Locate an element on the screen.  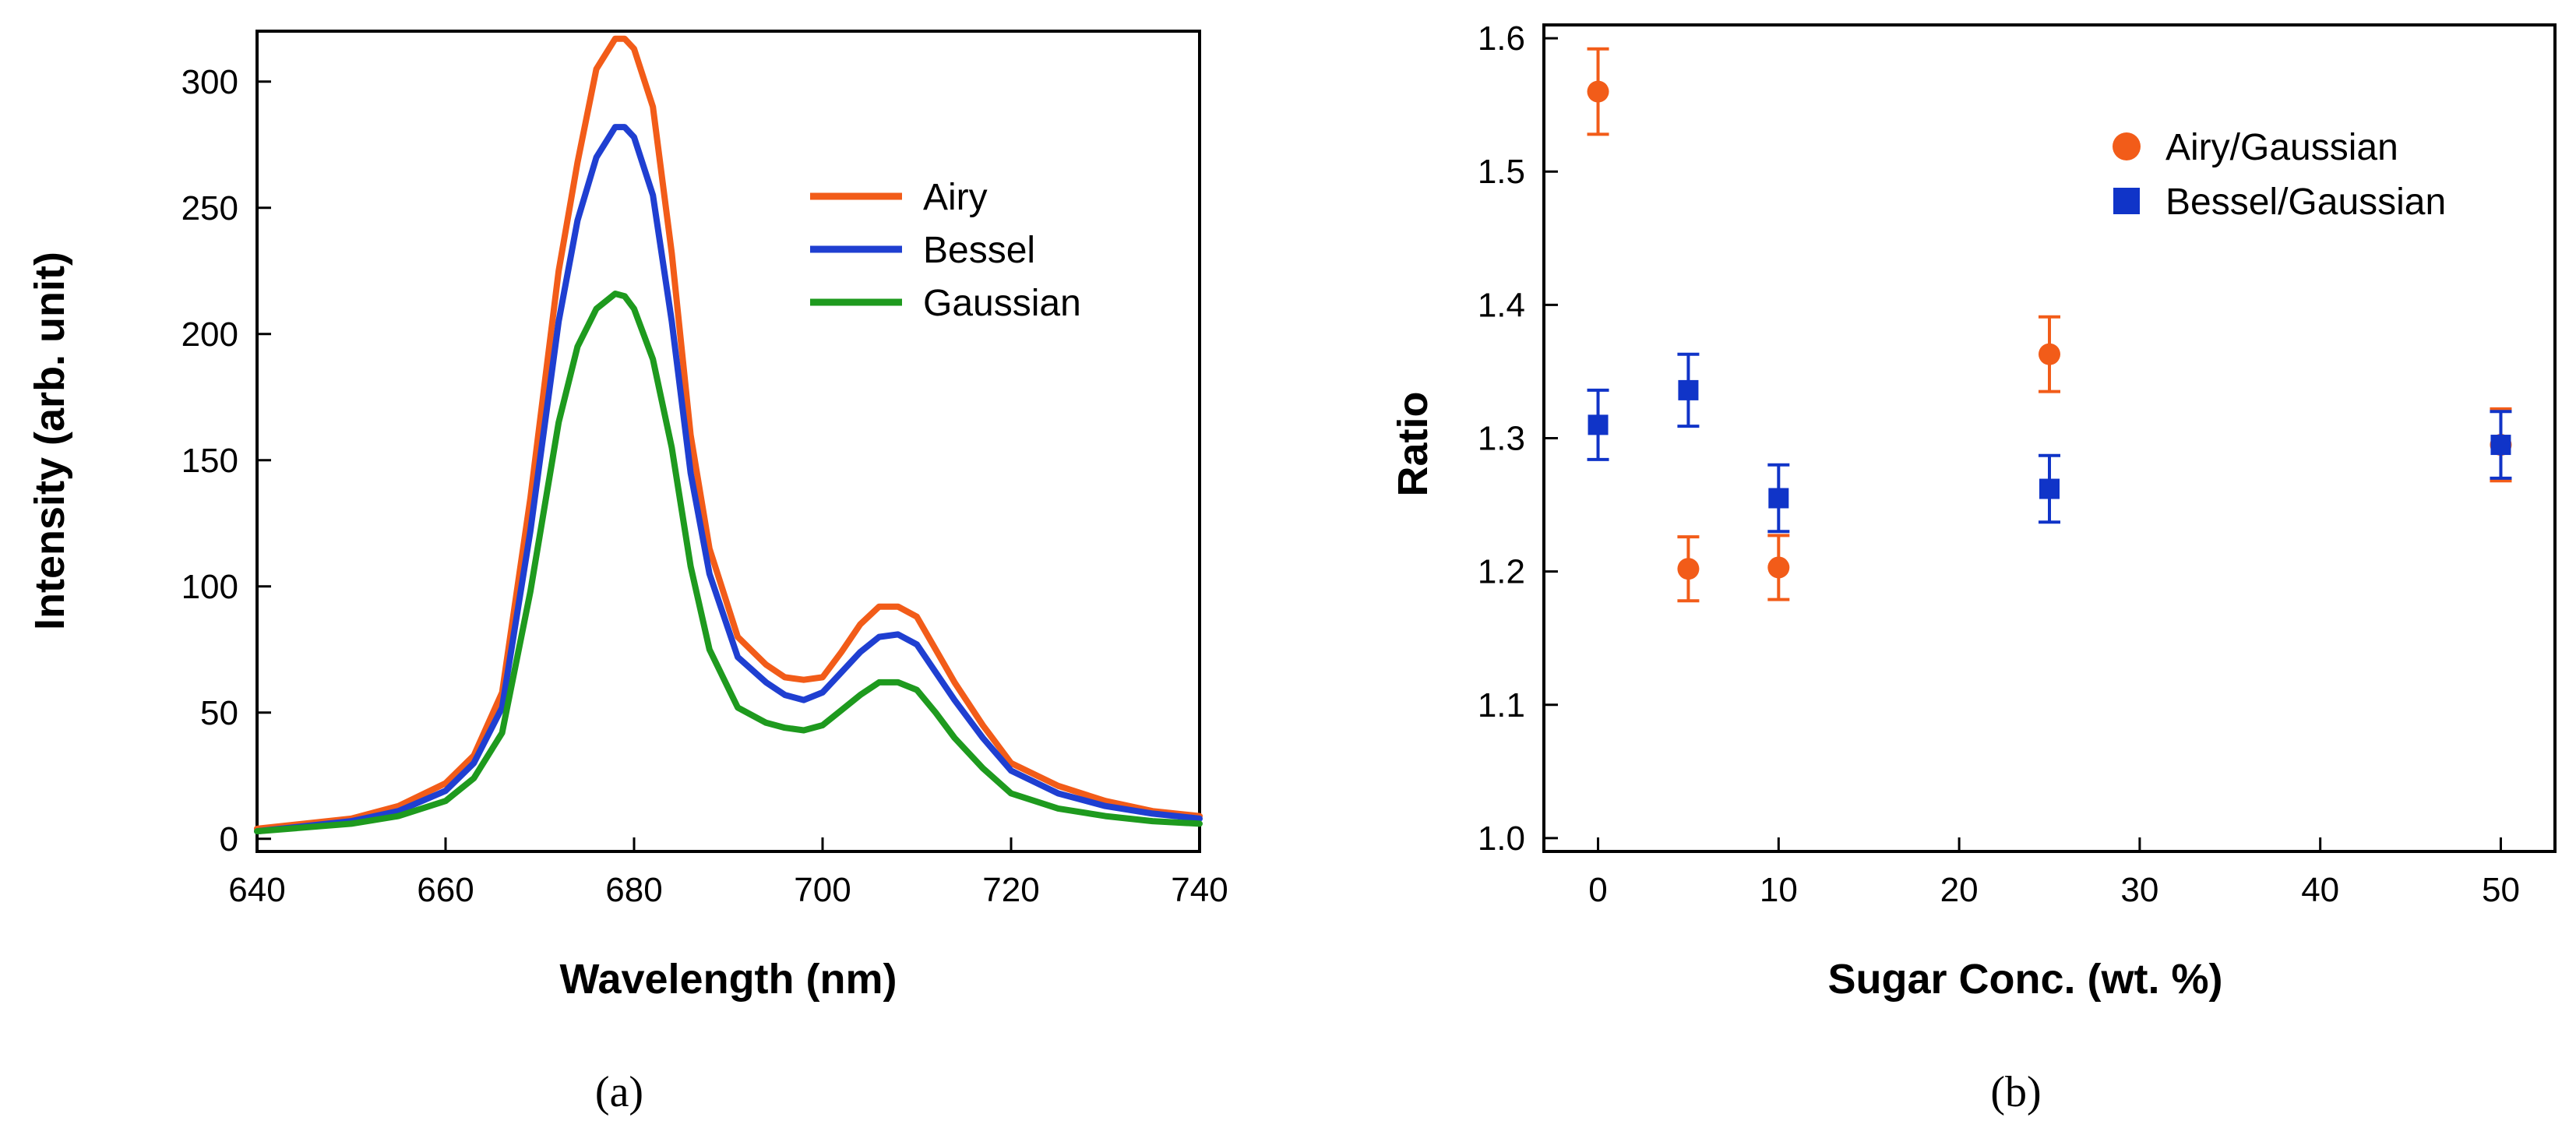
panel-a-x-tick-label: 660 is located at coordinates (445, 890).